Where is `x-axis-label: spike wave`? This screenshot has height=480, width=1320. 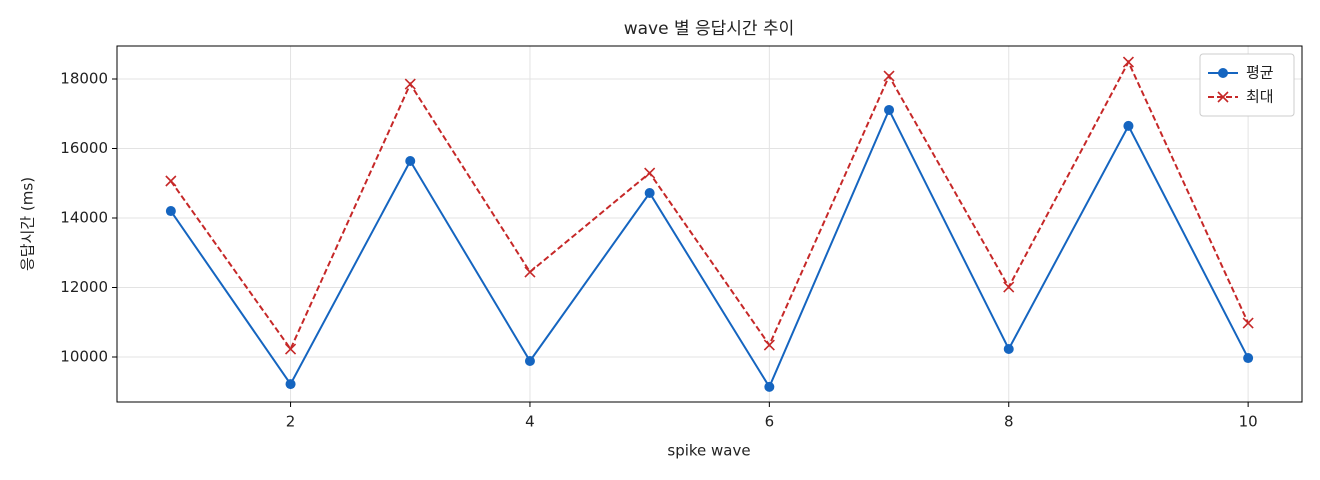 x-axis-label: spike wave is located at coordinates (708, 451).